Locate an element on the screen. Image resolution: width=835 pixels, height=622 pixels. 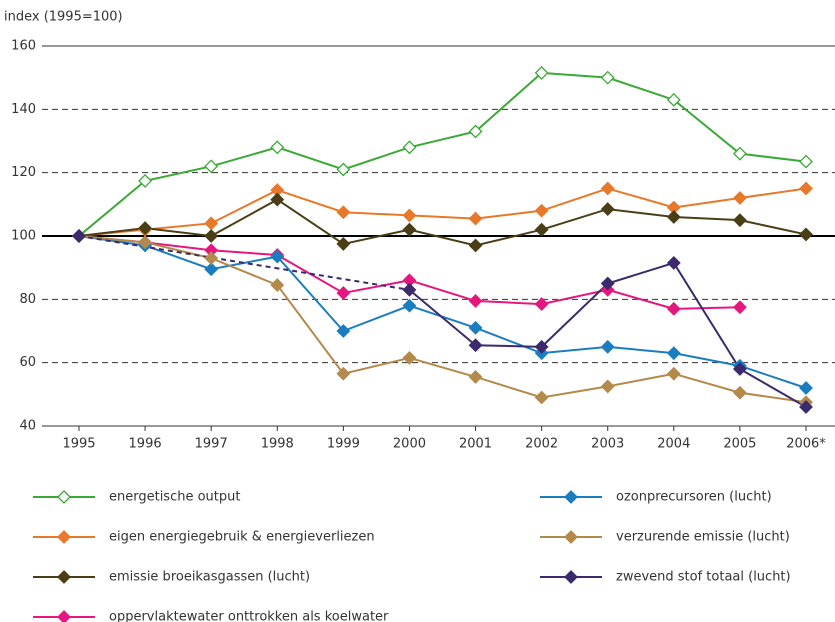
x-tick-label: 2004 is located at coordinates (673, 444).